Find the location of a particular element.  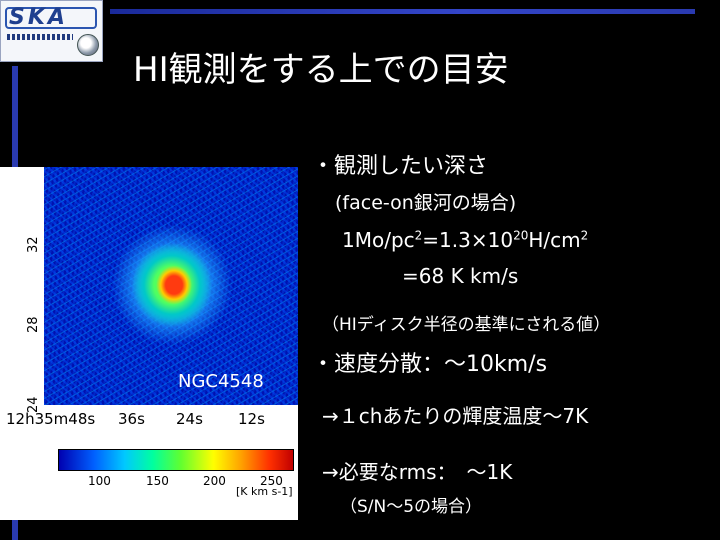

text-line-brightness-temp: →１chあたりの輝度温度～7K is located at coordinates (455, 416).